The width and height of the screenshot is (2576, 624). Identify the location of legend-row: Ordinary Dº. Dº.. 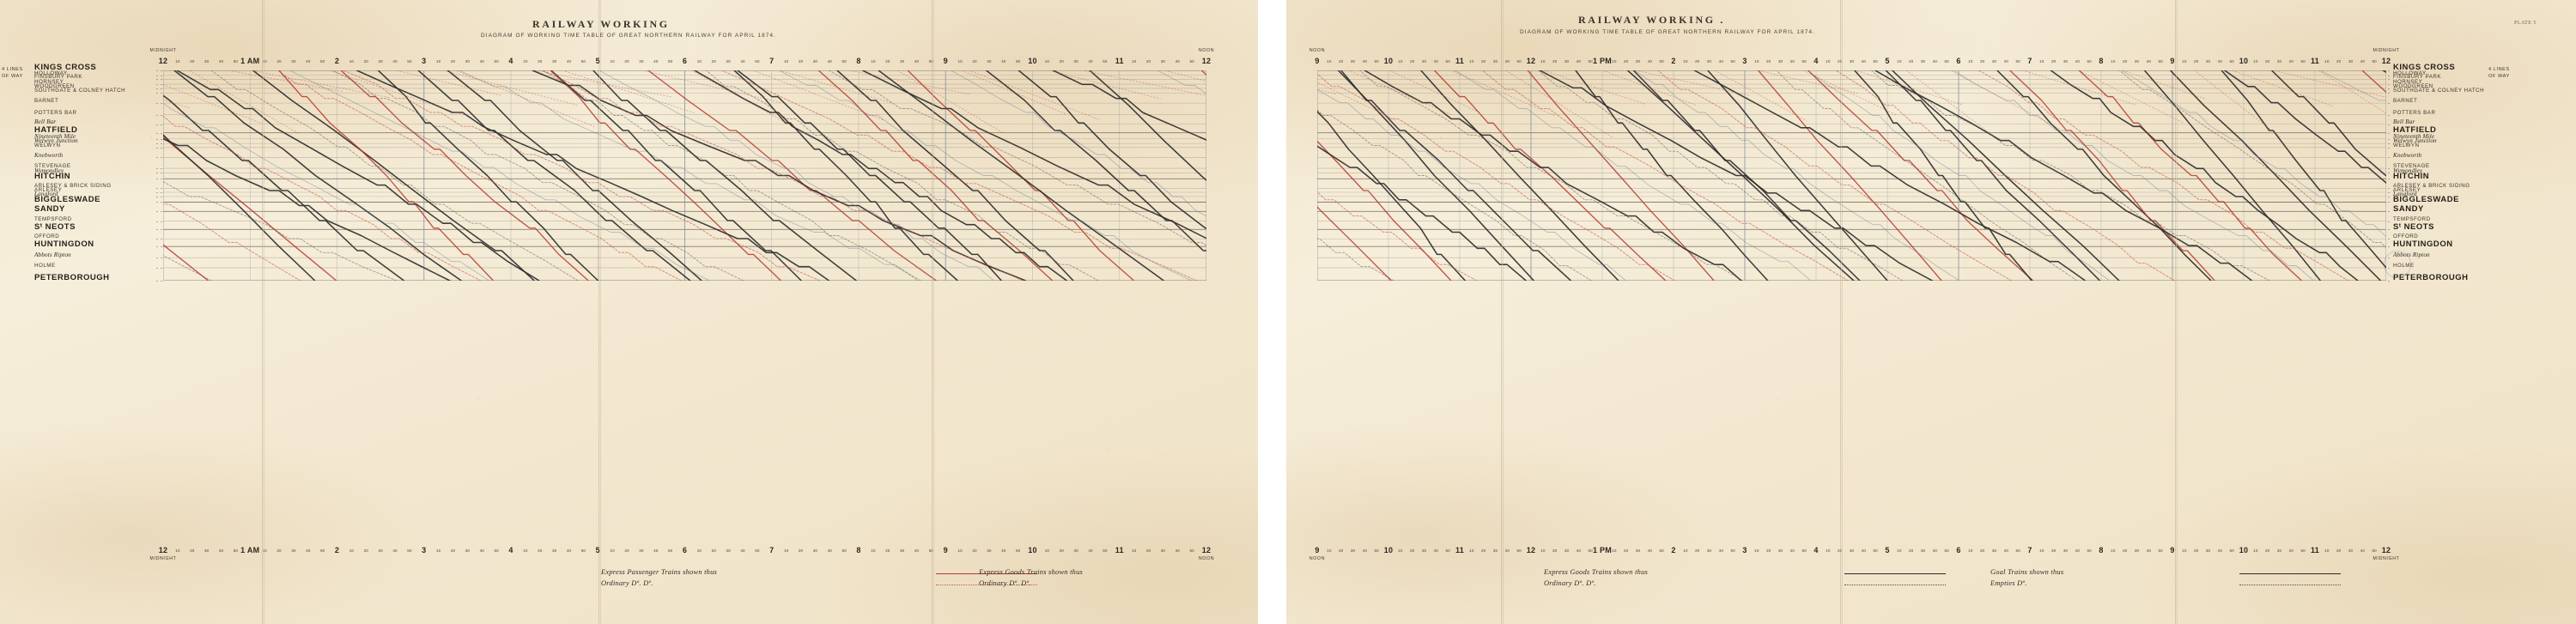
(1767, 585).